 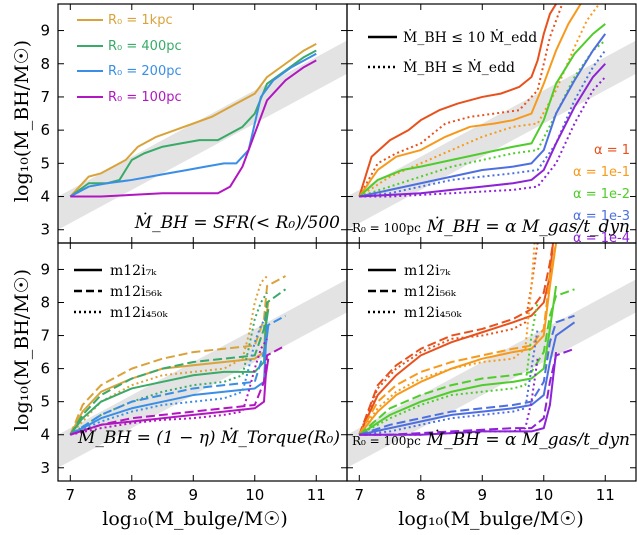 What do you see at coordinates (386, 441) in the screenshot?
I see `corner-label-bottom-right: R₀ = 100pc` at bounding box center [386, 441].